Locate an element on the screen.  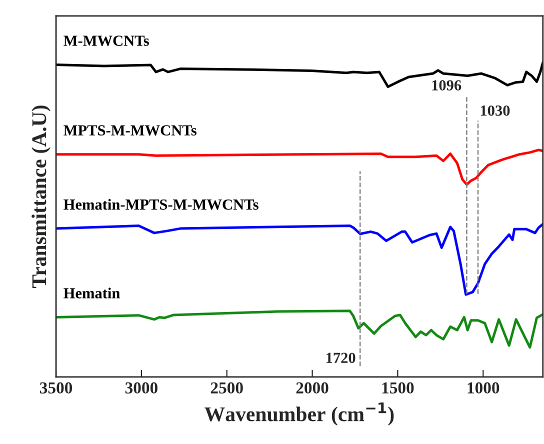
x-tick-label: 3000 is located at coordinates (141, 388).